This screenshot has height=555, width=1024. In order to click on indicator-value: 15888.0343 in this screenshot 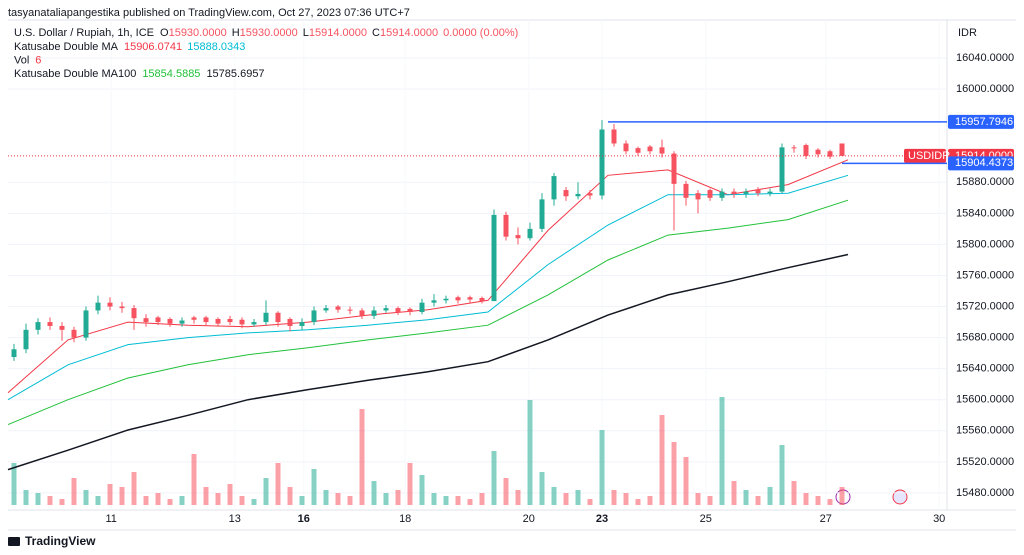, I will do `click(216, 47)`.